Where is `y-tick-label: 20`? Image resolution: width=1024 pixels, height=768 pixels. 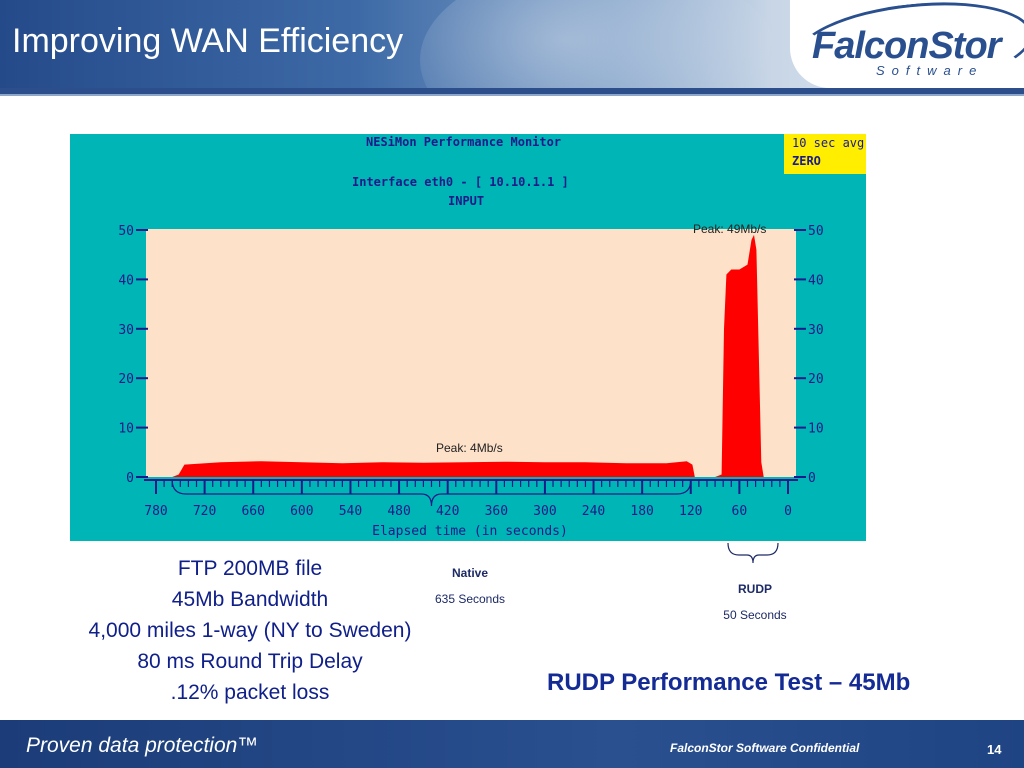 y-tick-label: 20 is located at coordinates (126, 379).